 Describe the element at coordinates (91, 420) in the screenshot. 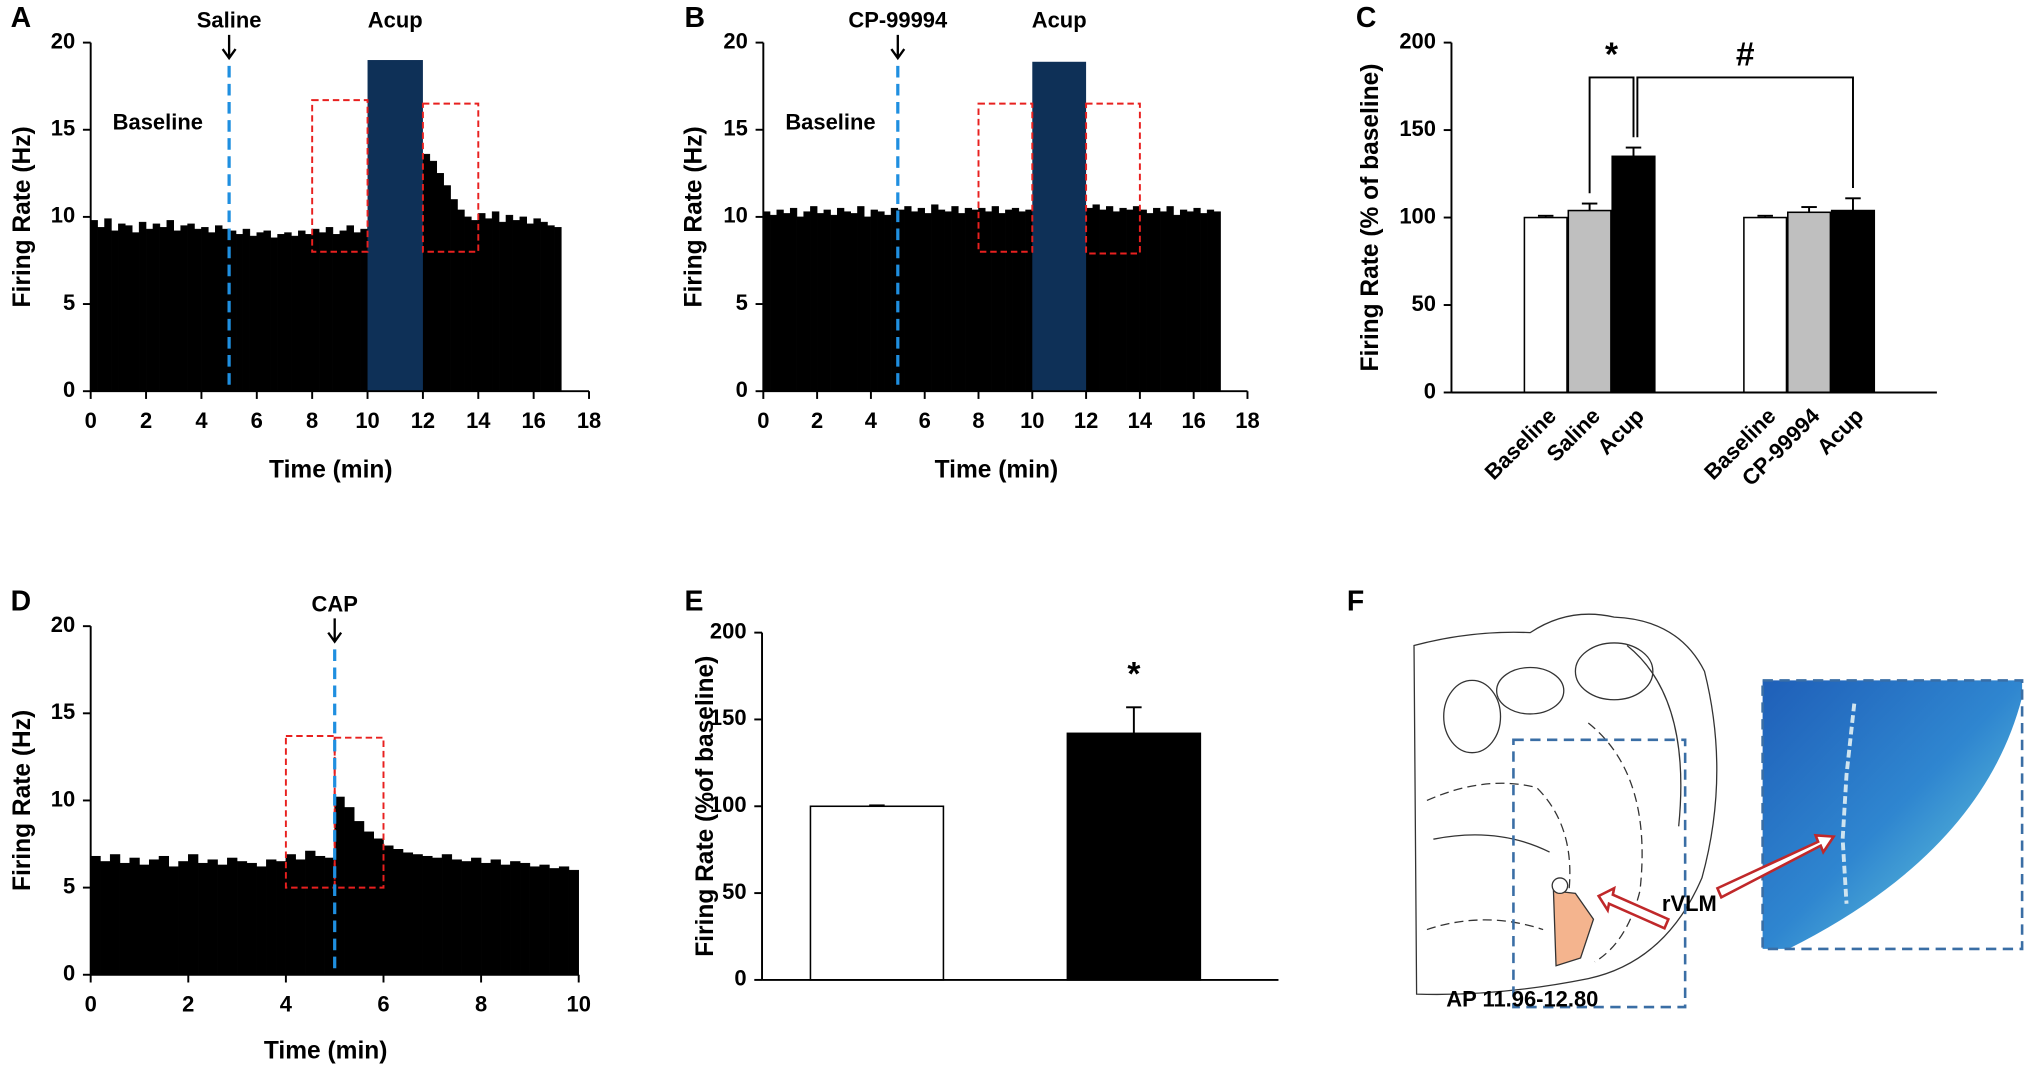

I see `x-tick-label: 0` at that location.